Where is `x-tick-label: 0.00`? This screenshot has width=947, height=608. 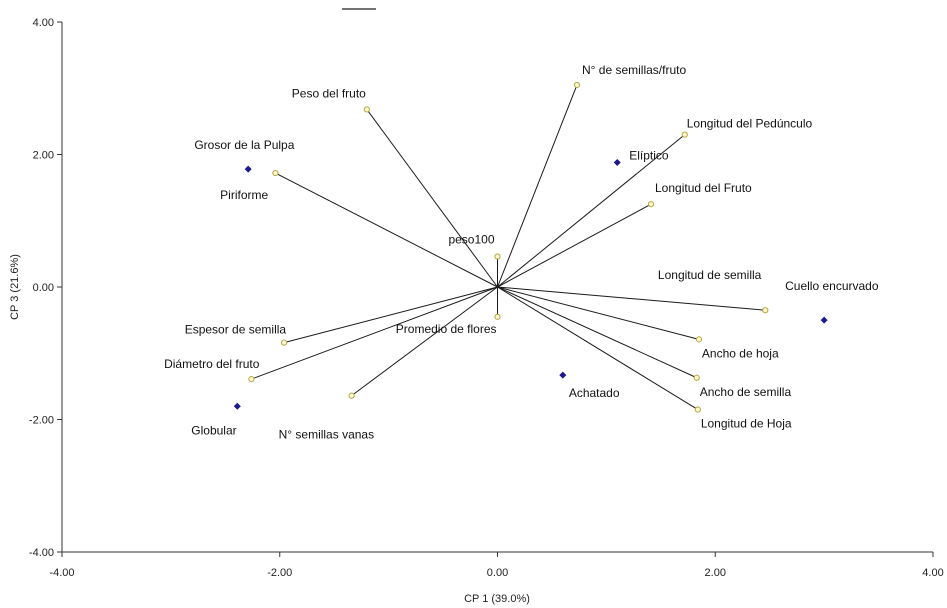 x-tick-label: 0.00 is located at coordinates (497, 573).